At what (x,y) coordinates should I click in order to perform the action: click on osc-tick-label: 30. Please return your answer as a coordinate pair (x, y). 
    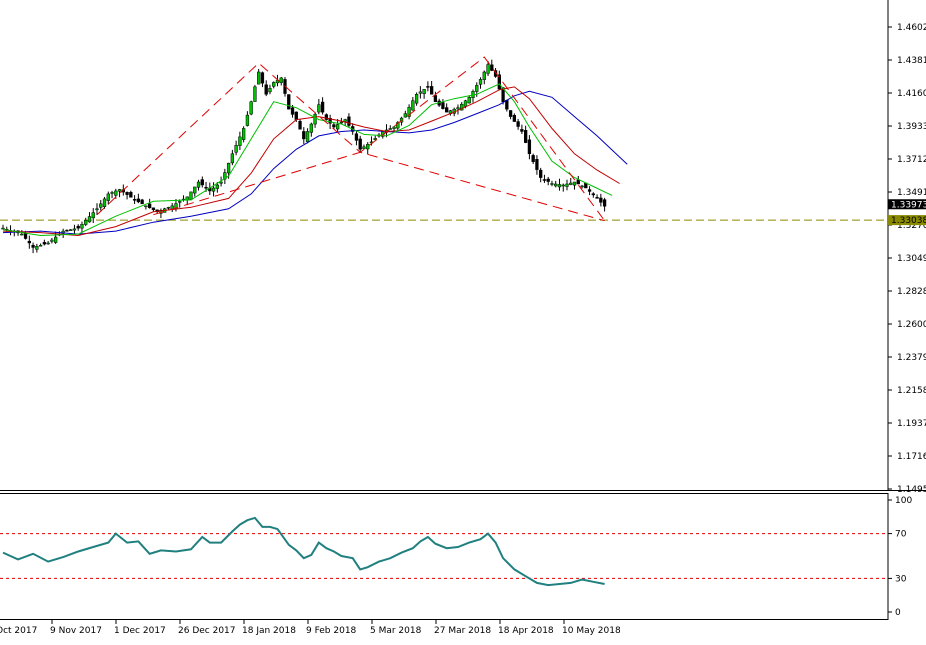
    Looking at the image, I should click on (901, 579).